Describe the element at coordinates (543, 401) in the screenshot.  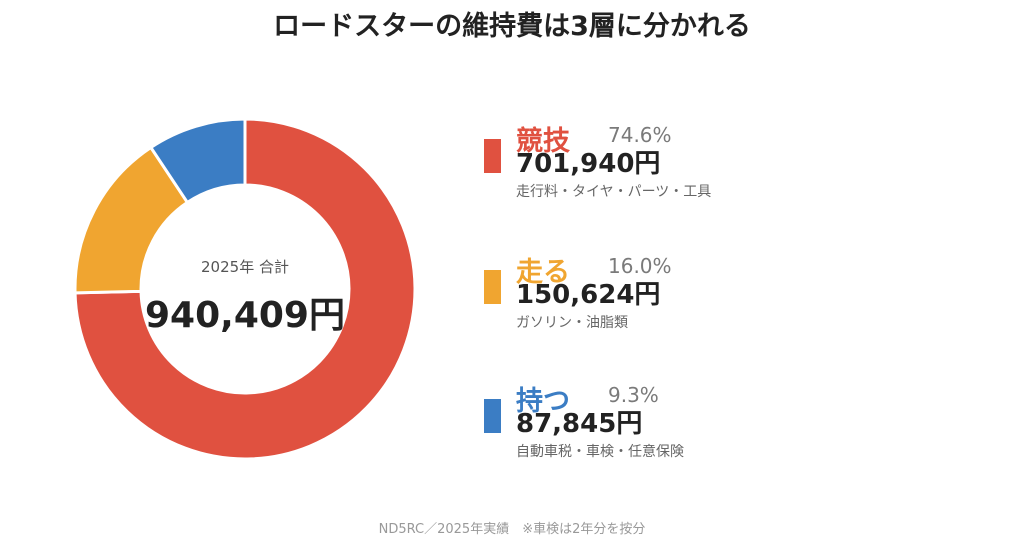
I see `legend-name: 持つ` at that location.